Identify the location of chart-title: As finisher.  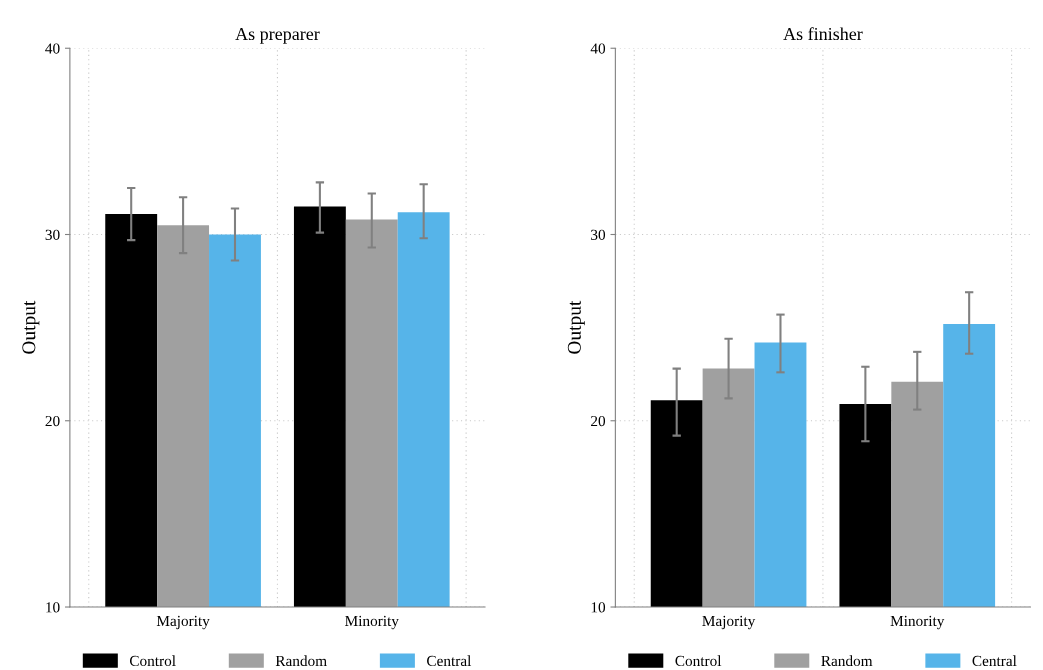
(823, 34).